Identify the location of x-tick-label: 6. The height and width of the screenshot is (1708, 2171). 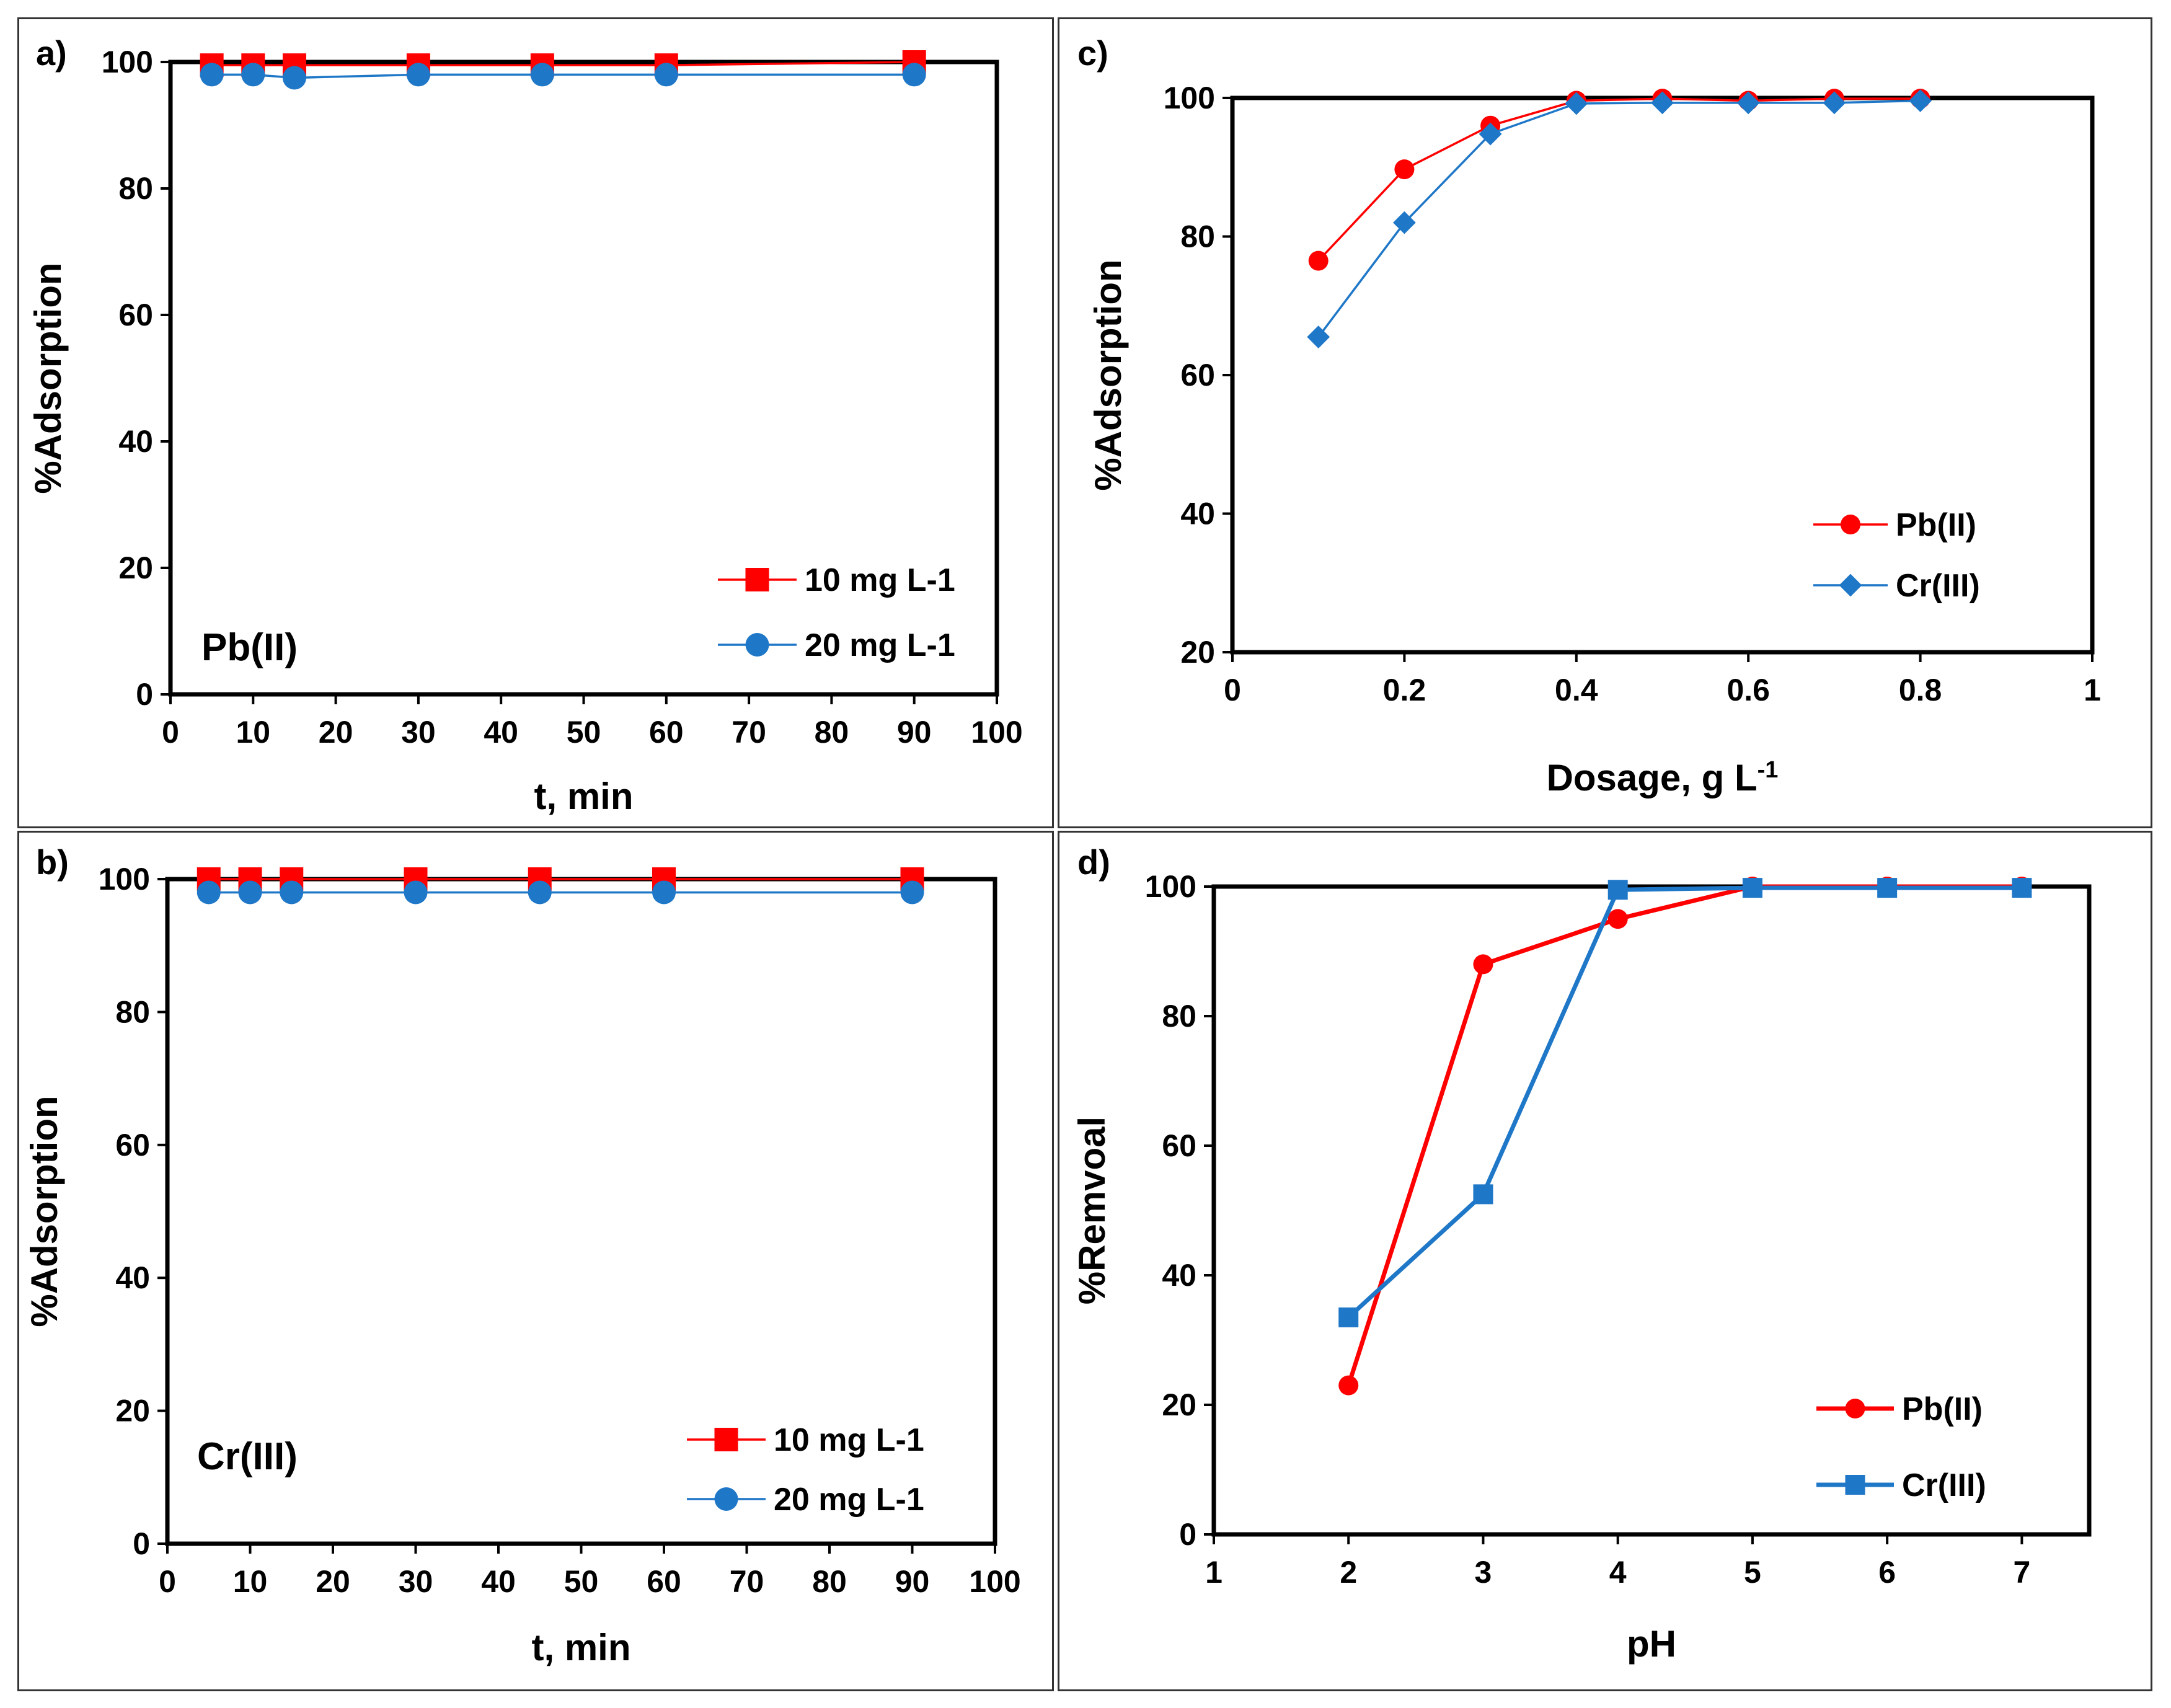
(1887, 1572).